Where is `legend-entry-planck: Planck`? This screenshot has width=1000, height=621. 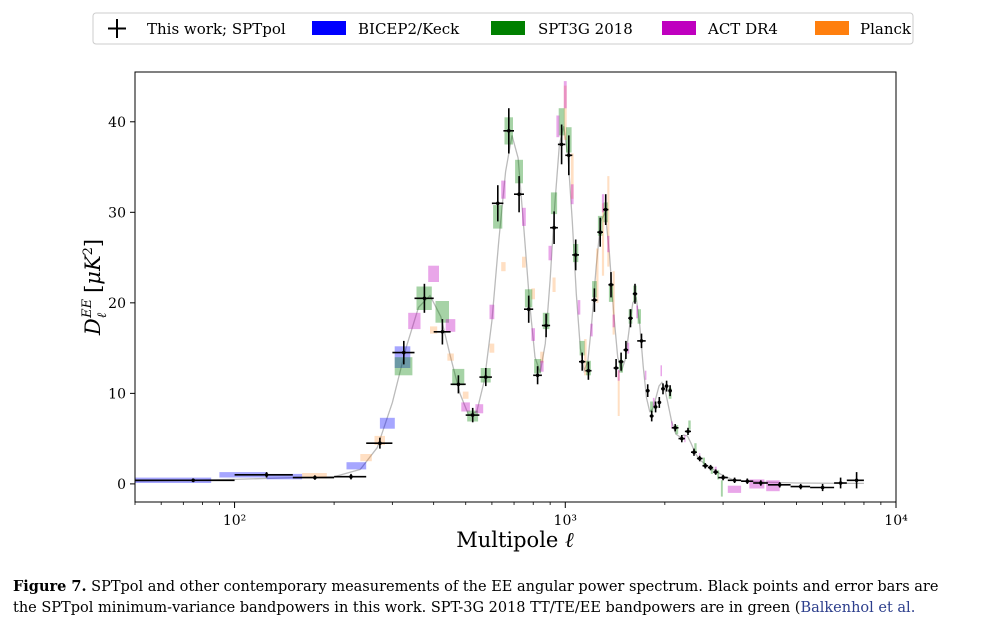 legend-entry-planck: Planck is located at coordinates (863, 29).